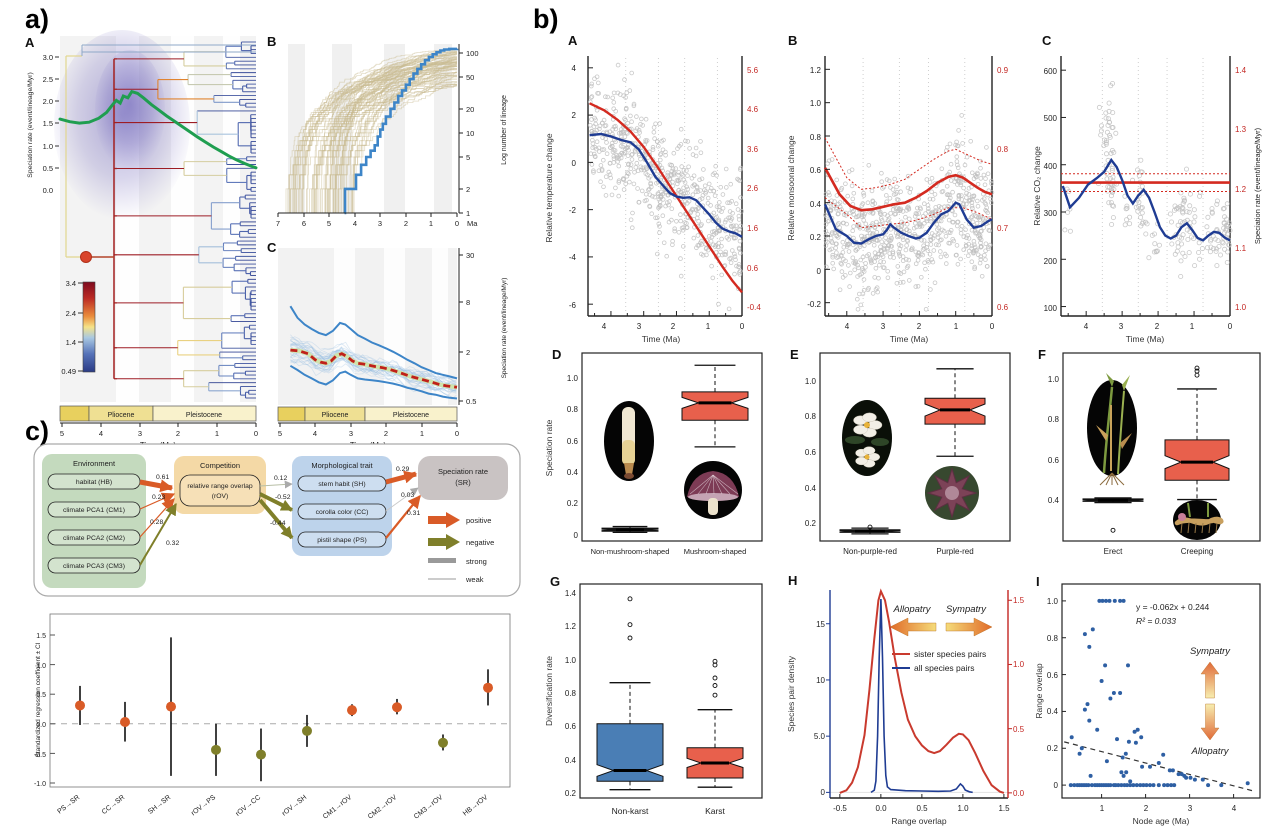  What do you see at coordinates (160, 220) in the screenshot?
I see `phylogenetic-tree` at bounding box center [160, 220].